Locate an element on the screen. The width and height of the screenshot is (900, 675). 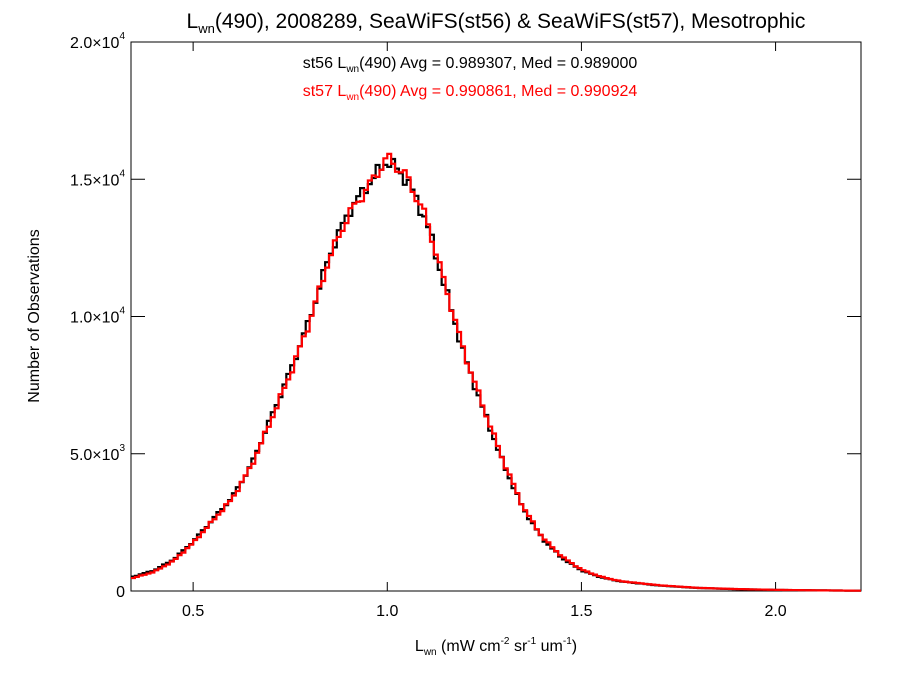
y-tick-mantissa: 2.0×10 is located at coordinates (94, 43).